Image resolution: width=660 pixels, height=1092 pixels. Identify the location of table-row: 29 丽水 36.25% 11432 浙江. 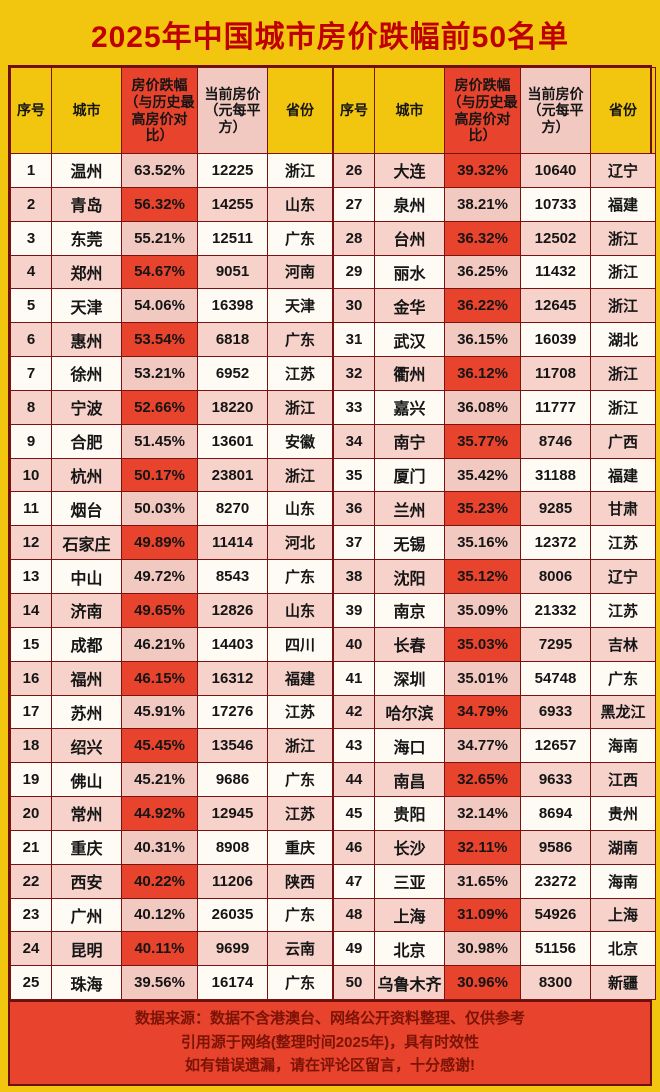
(494, 272).